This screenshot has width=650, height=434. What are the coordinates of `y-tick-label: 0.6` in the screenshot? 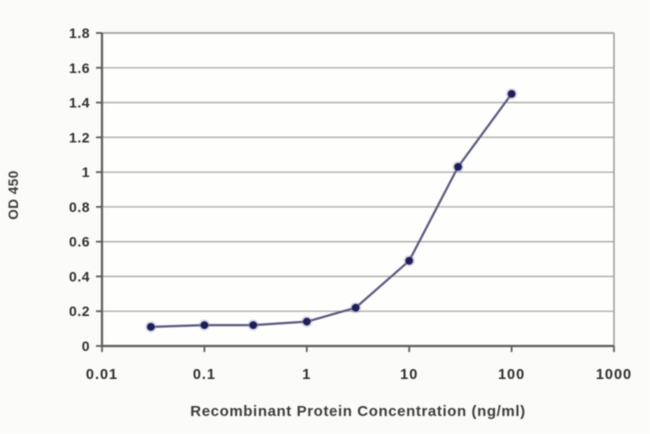 It's located at (79, 242).